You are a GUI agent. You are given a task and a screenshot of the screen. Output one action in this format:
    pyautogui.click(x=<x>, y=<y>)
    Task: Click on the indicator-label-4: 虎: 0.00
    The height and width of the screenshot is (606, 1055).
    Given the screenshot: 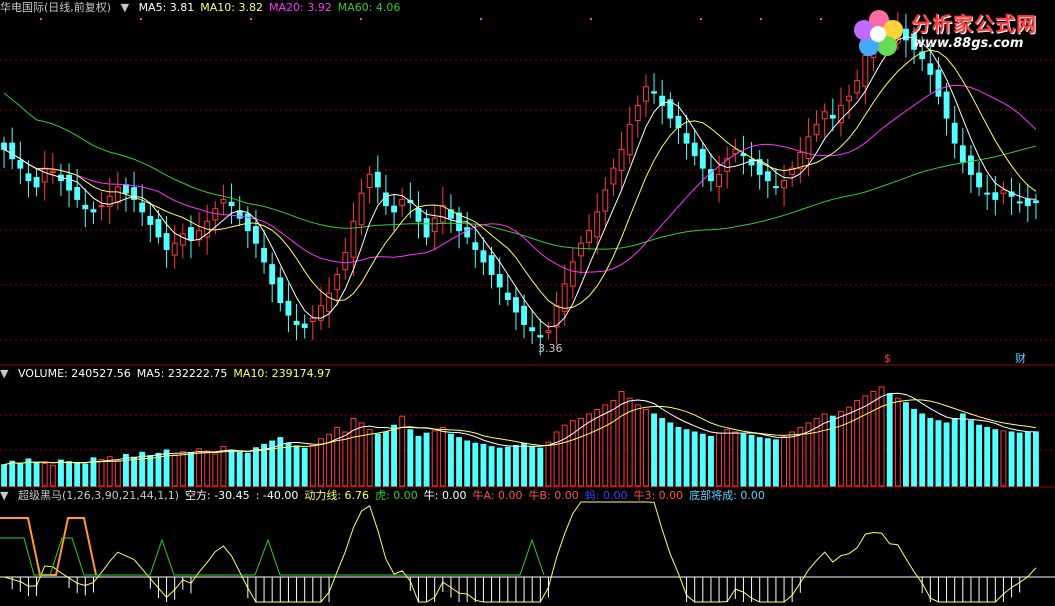 What is the action you would take?
    pyautogui.click(x=396, y=495)
    